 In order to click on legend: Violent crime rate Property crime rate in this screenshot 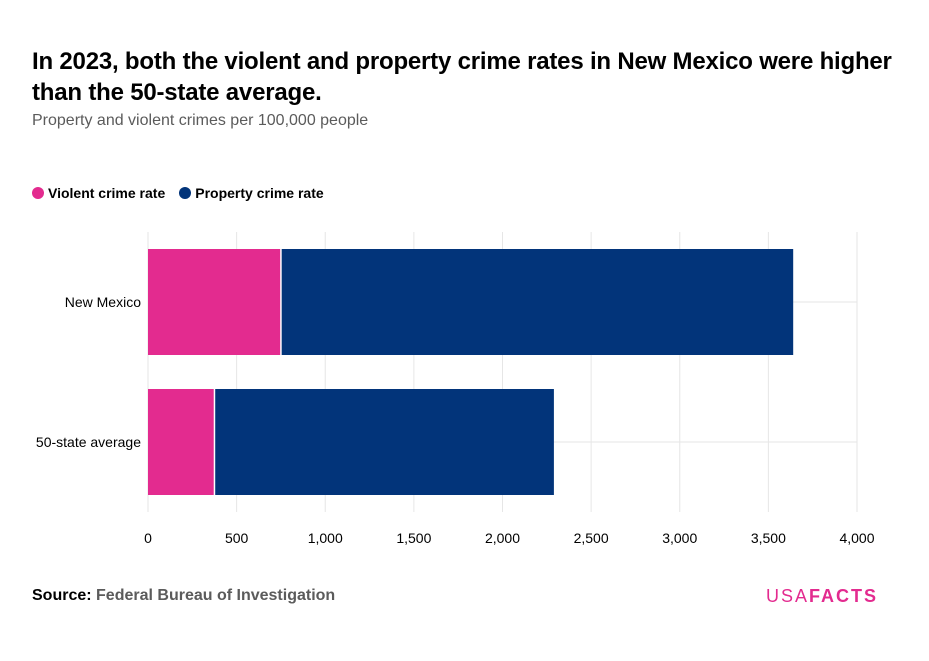, I will do `click(185, 193)`.